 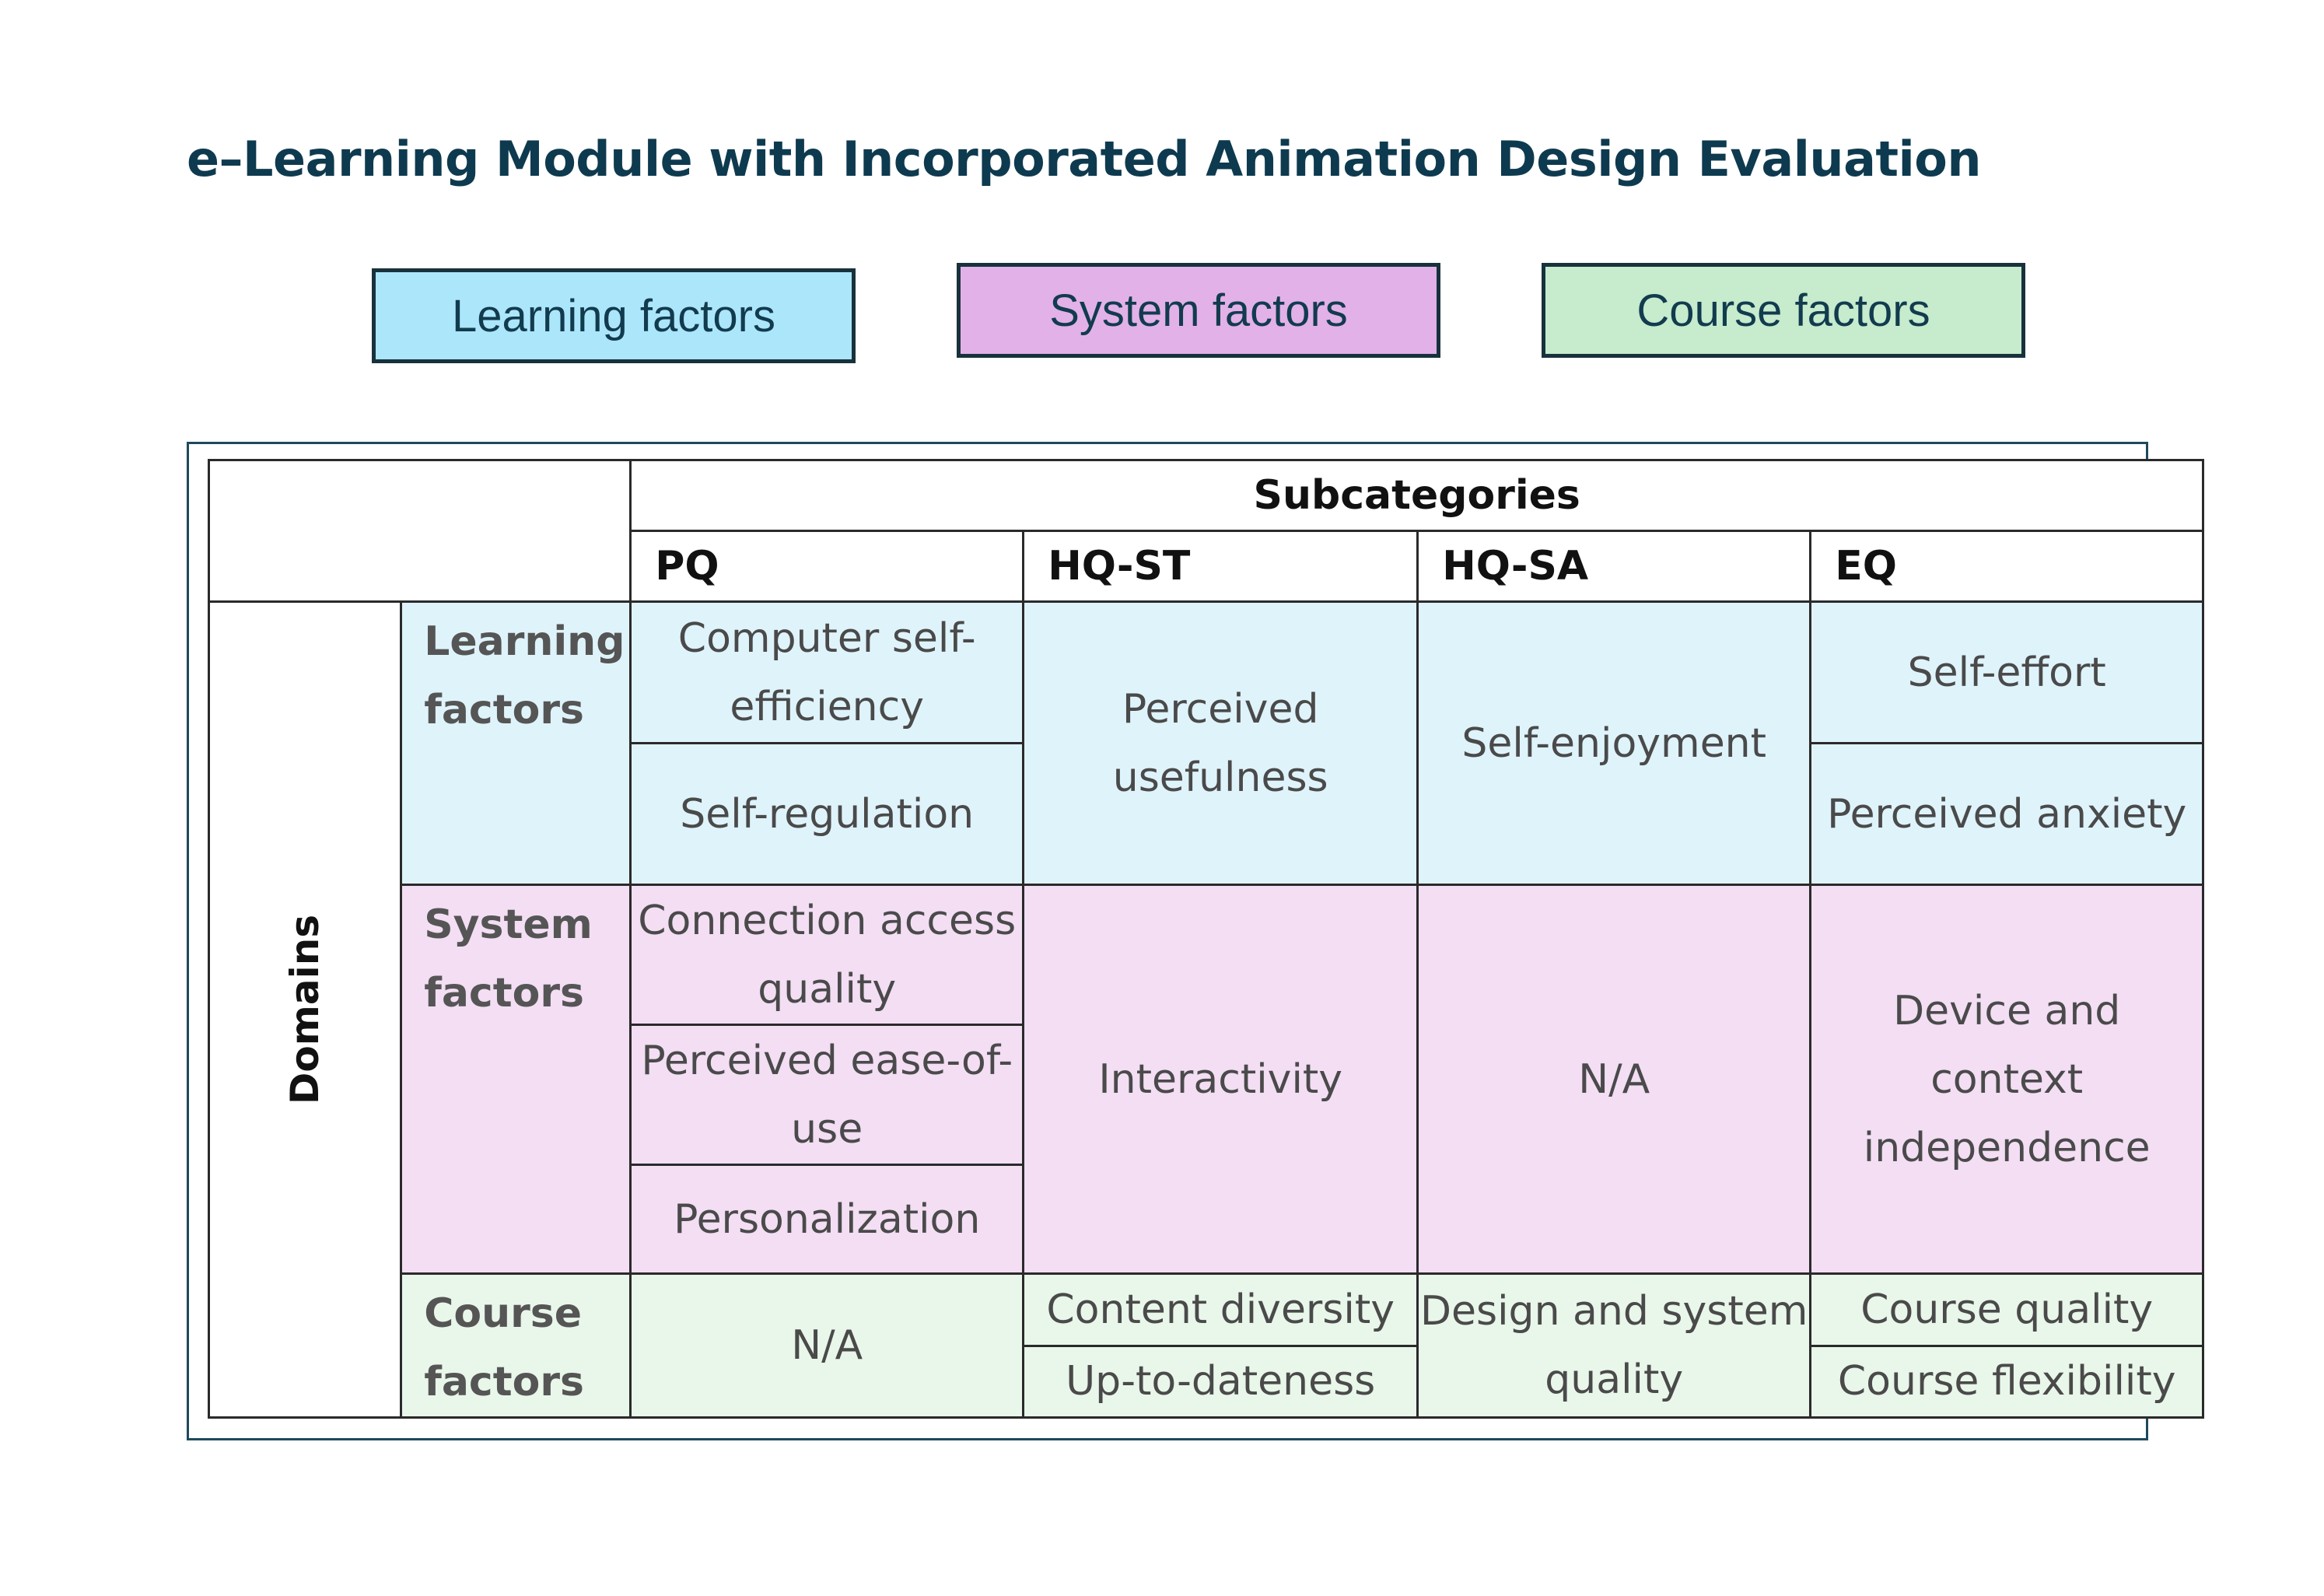 I want to click on cell-course-hq-st-2: Up-to-dateness, so click(x=1220, y=1381).